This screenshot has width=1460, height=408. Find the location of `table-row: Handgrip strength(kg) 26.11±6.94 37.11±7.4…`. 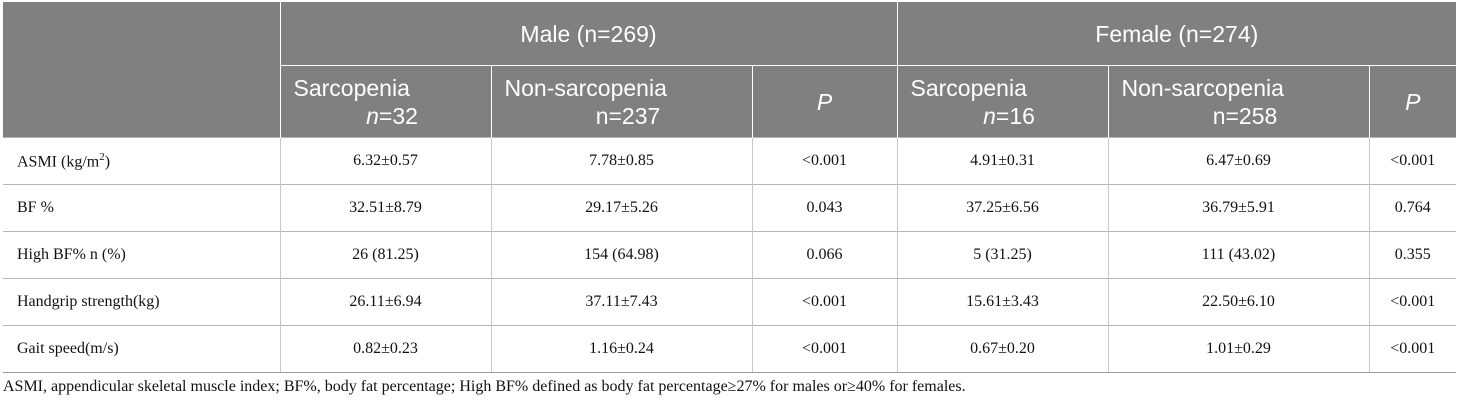

table-row: Handgrip strength(kg) 26.11±6.94 37.11±7.4… is located at coordinates (730, 302).